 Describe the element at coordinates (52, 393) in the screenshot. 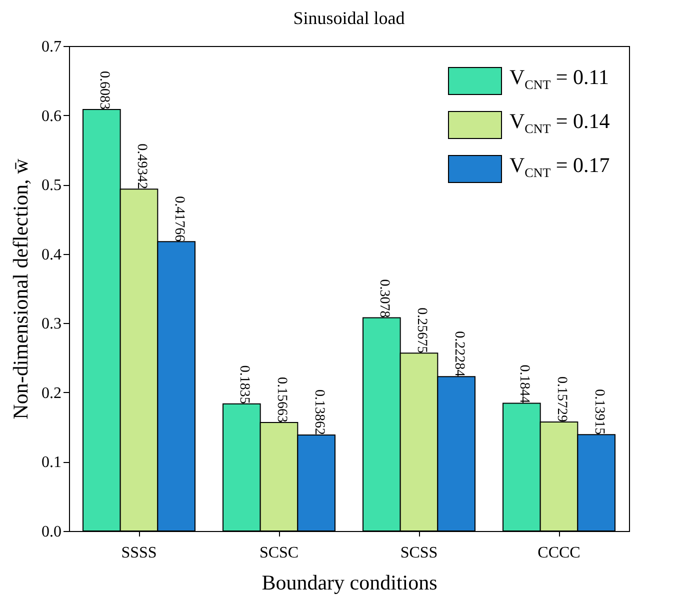

I see `y-tick-label: 0.2` at that location.